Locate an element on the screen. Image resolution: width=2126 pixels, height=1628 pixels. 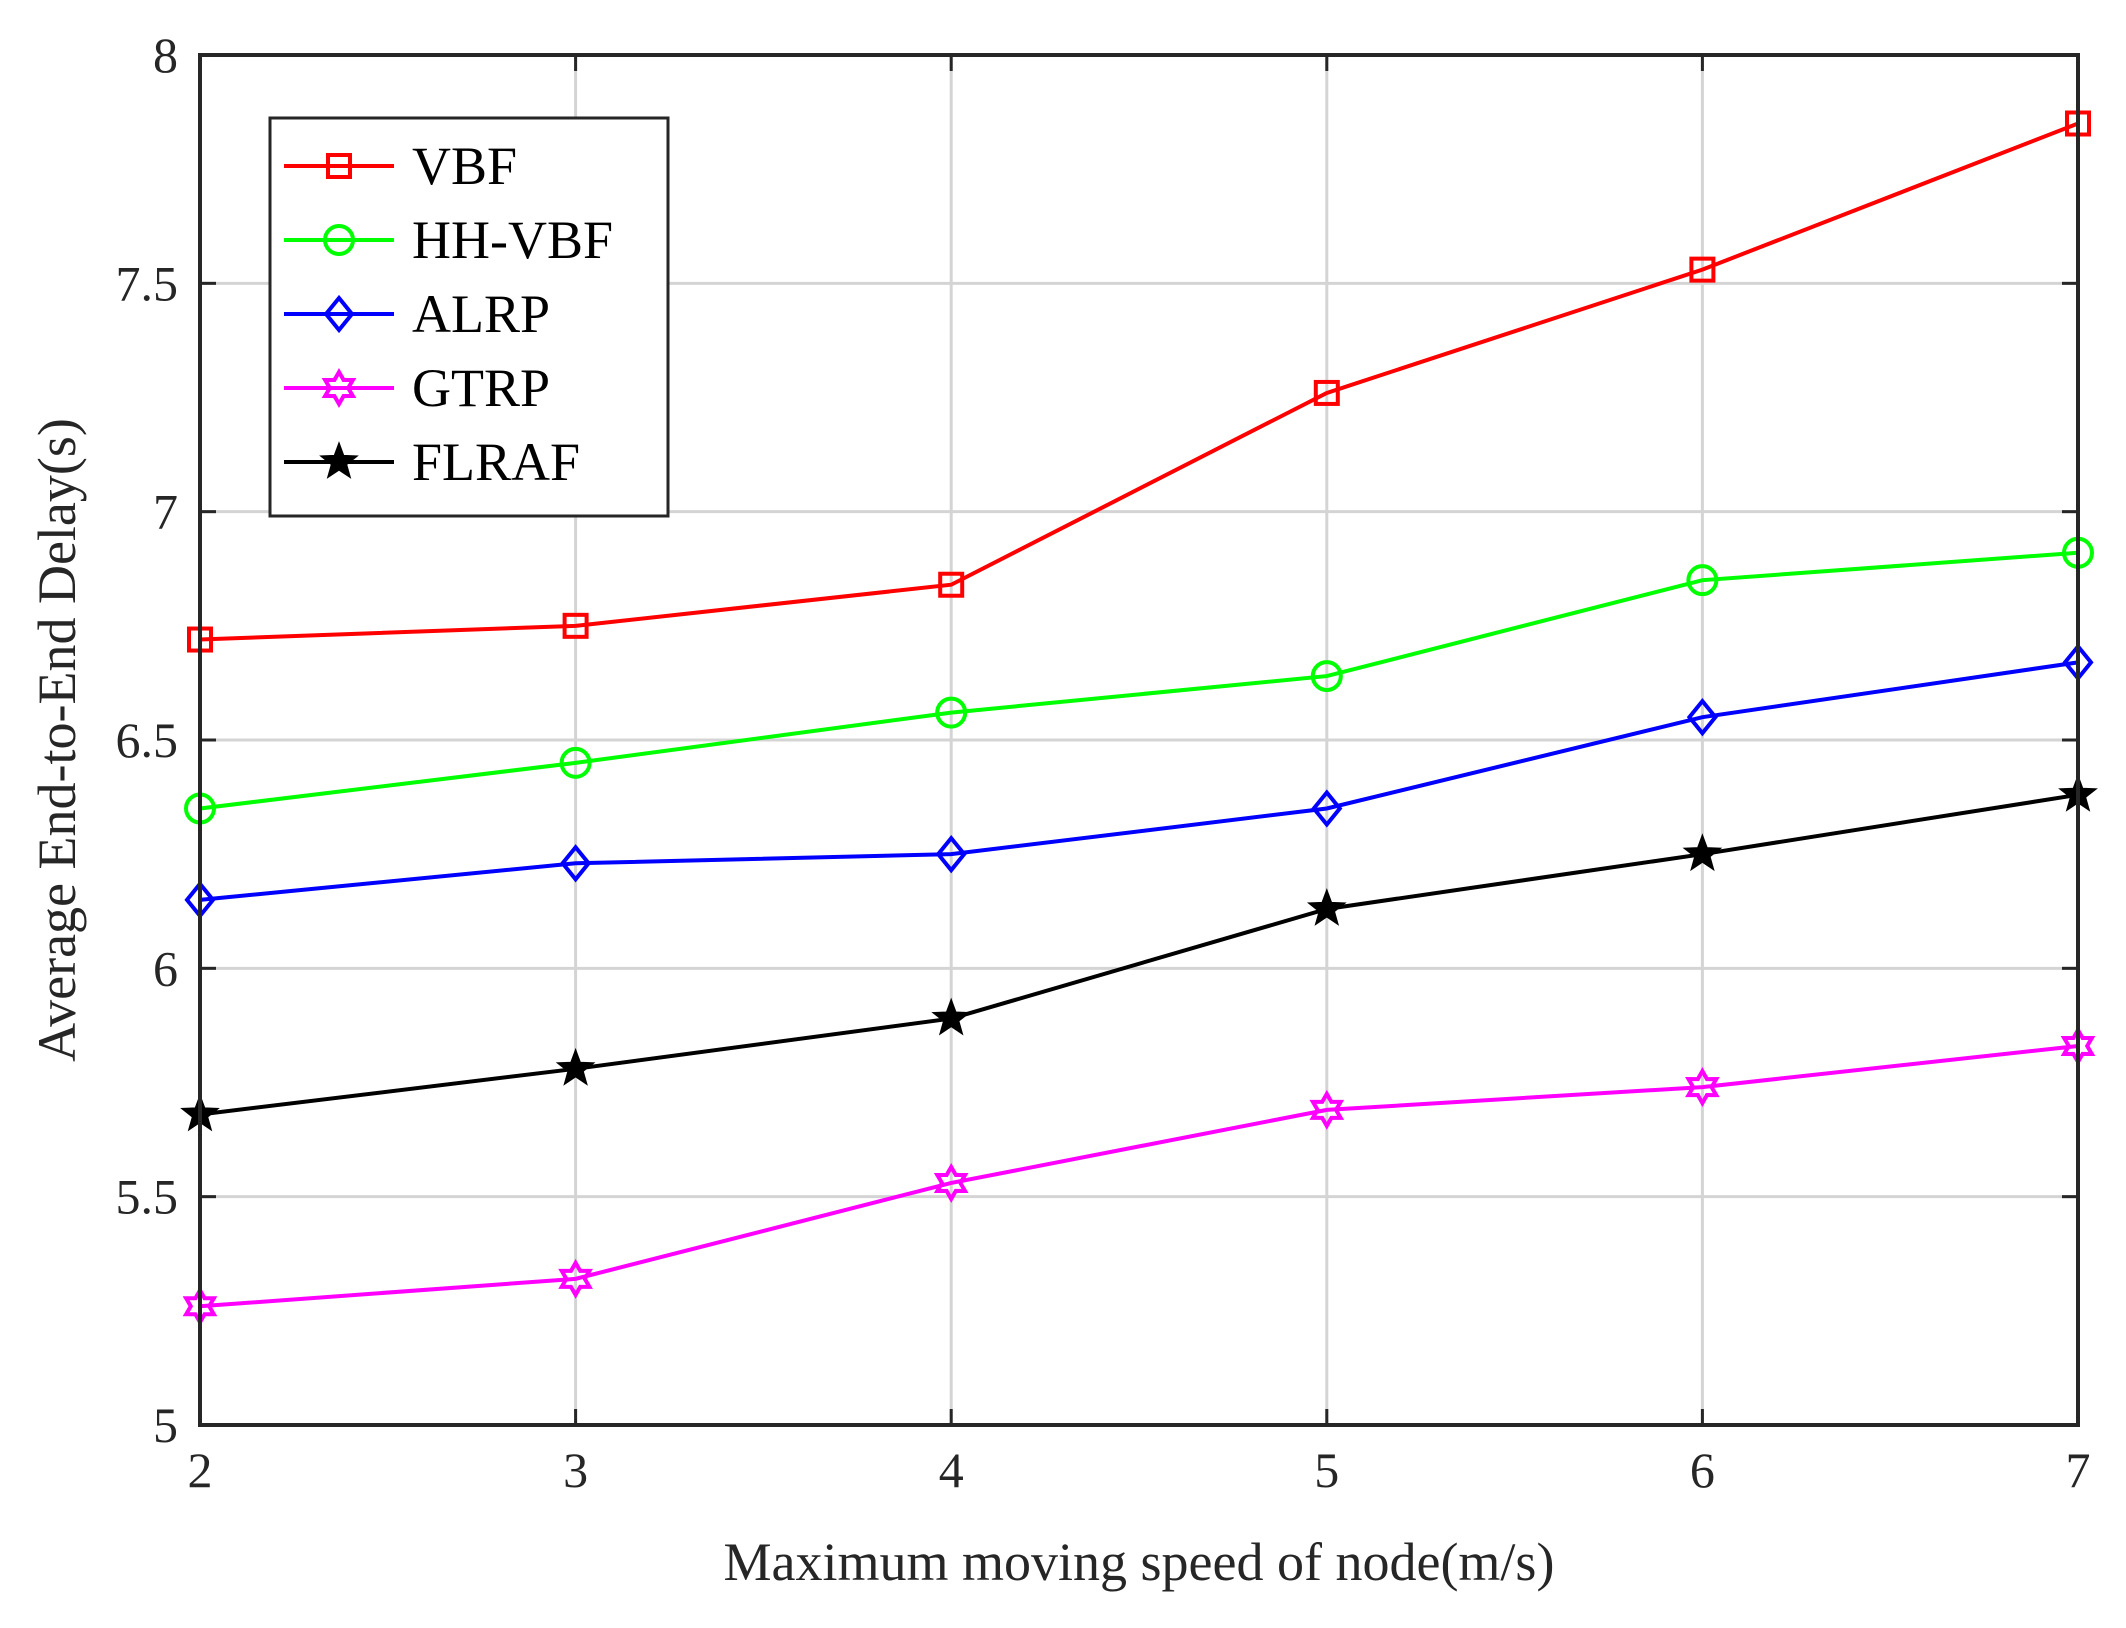
y-tick-label: 7 is located at coordinates (165, 512).